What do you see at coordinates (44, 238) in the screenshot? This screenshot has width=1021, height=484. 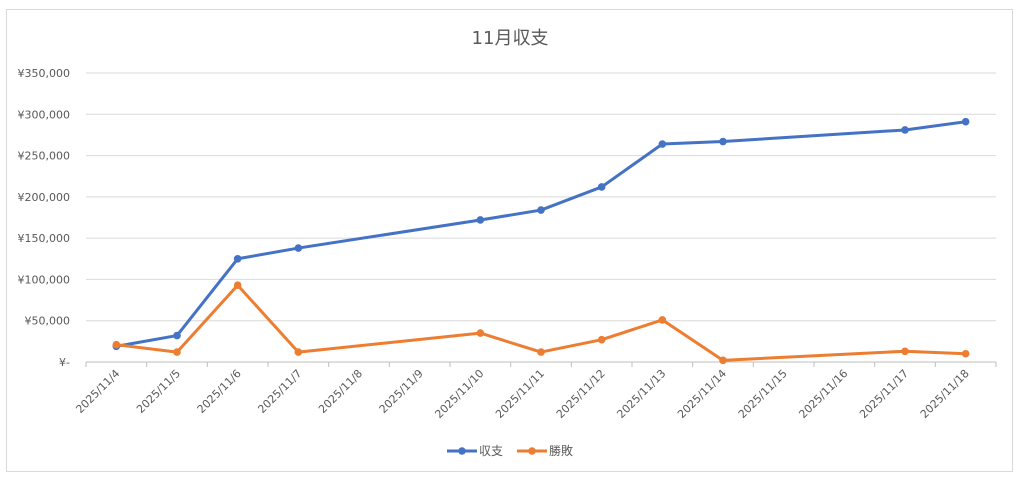 I see `y-tick-label: ¥150,000` at bounding box center [44, 238].